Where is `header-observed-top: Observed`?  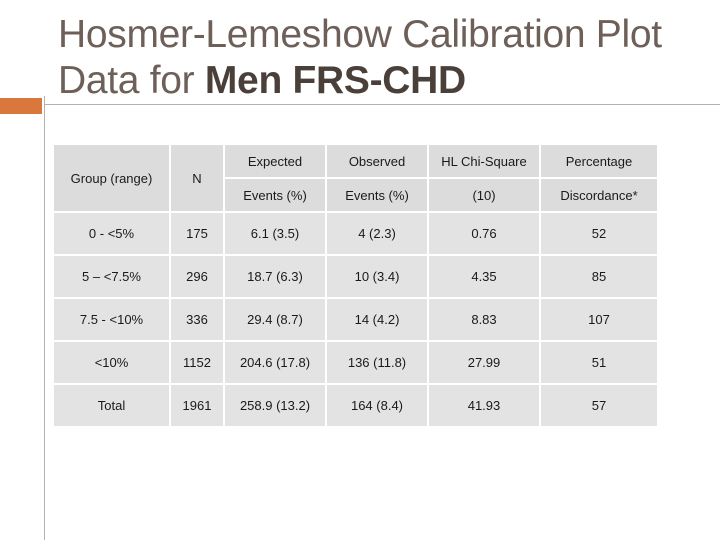
header-observed-top: Observed is located at coordinates (377, 161).